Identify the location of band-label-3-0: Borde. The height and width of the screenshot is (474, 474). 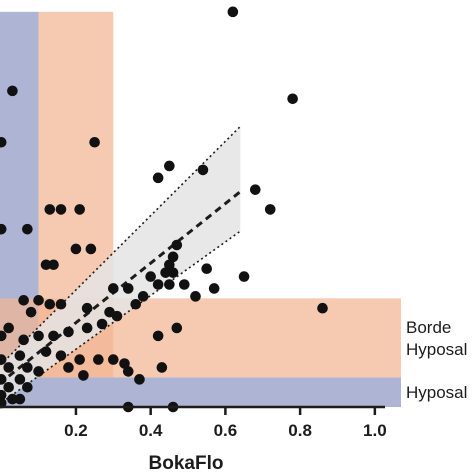
(428, 327).